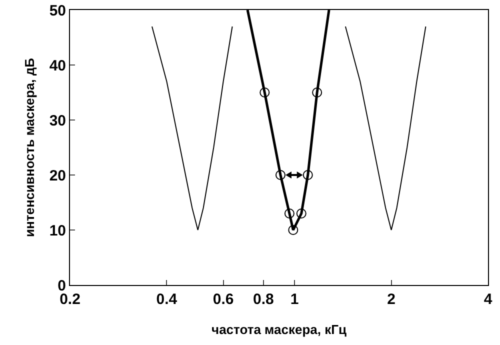  Describe the element at coordinates (488, 299) in the screenshot. I see `x-tick-label: 4` at that location.